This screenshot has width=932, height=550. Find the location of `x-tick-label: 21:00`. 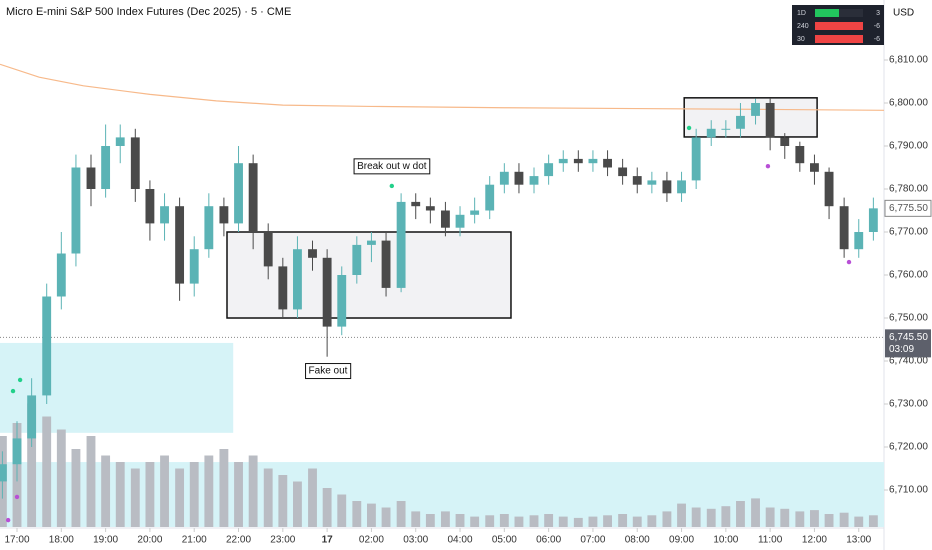

x-tick-label: 21:00 is located at coordinates (194, 540).